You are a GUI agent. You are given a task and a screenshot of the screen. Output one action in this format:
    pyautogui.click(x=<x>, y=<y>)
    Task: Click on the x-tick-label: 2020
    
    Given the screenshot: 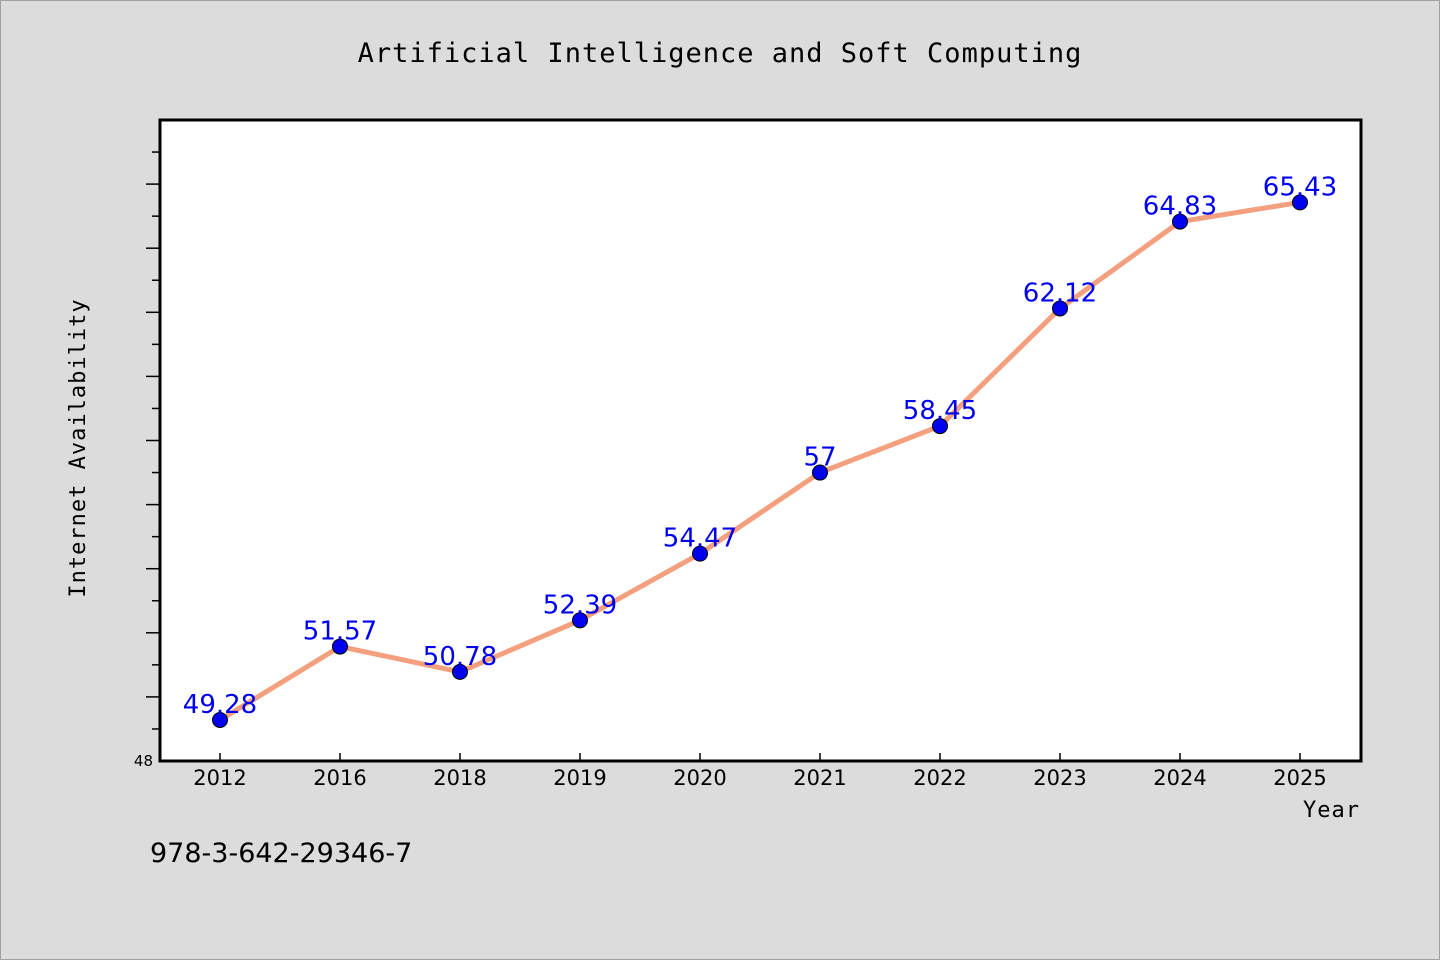 What is the action you would take?
    pyautogui.click(x=699, y=778)
    